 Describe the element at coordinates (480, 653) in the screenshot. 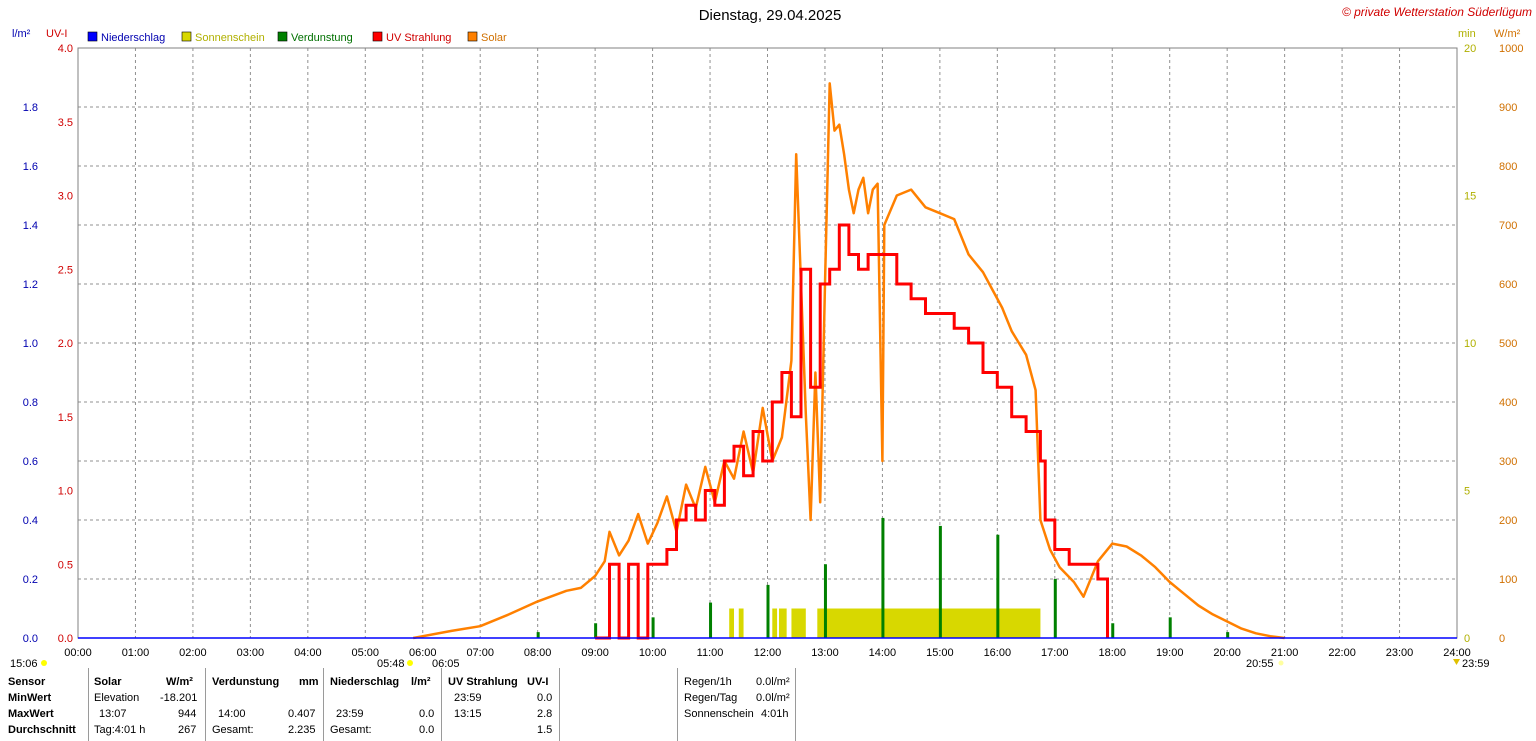

I see `x-tick-label: 07:00` at that location.